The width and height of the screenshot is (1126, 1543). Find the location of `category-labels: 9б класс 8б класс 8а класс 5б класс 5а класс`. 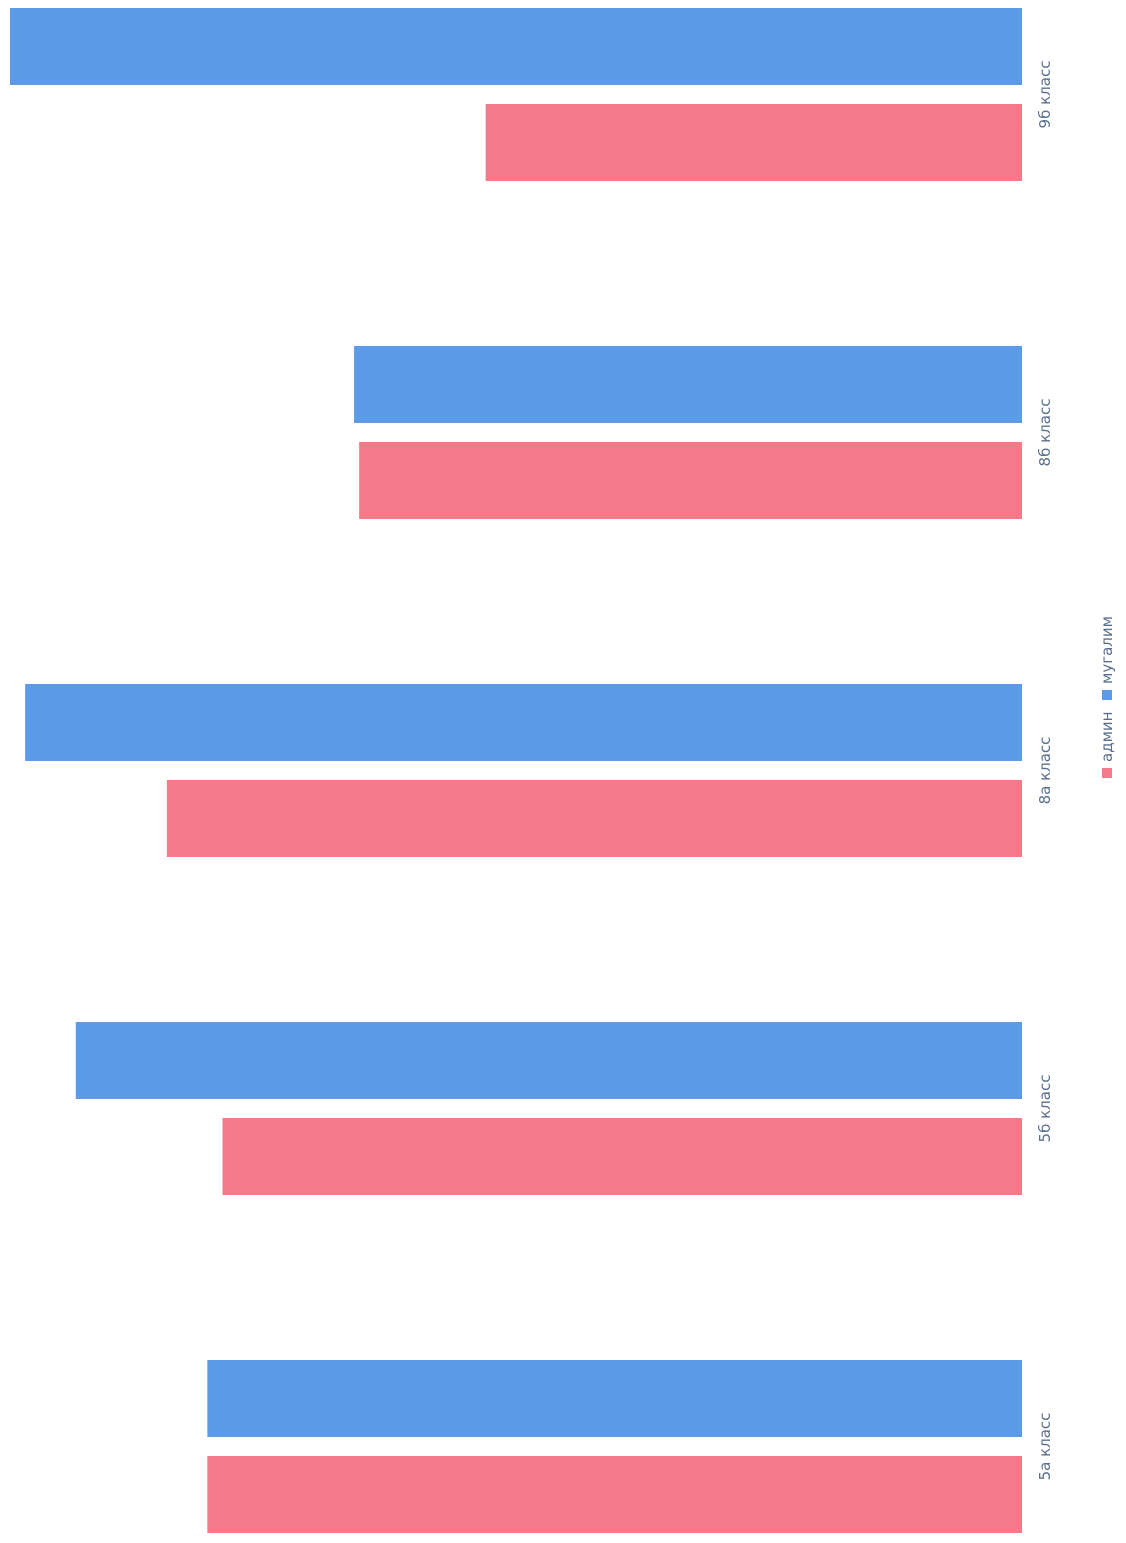

category-labels: 9б класс 8б класс 8а класс 5б класс 5а класс is located at coordinates (1045, 771).